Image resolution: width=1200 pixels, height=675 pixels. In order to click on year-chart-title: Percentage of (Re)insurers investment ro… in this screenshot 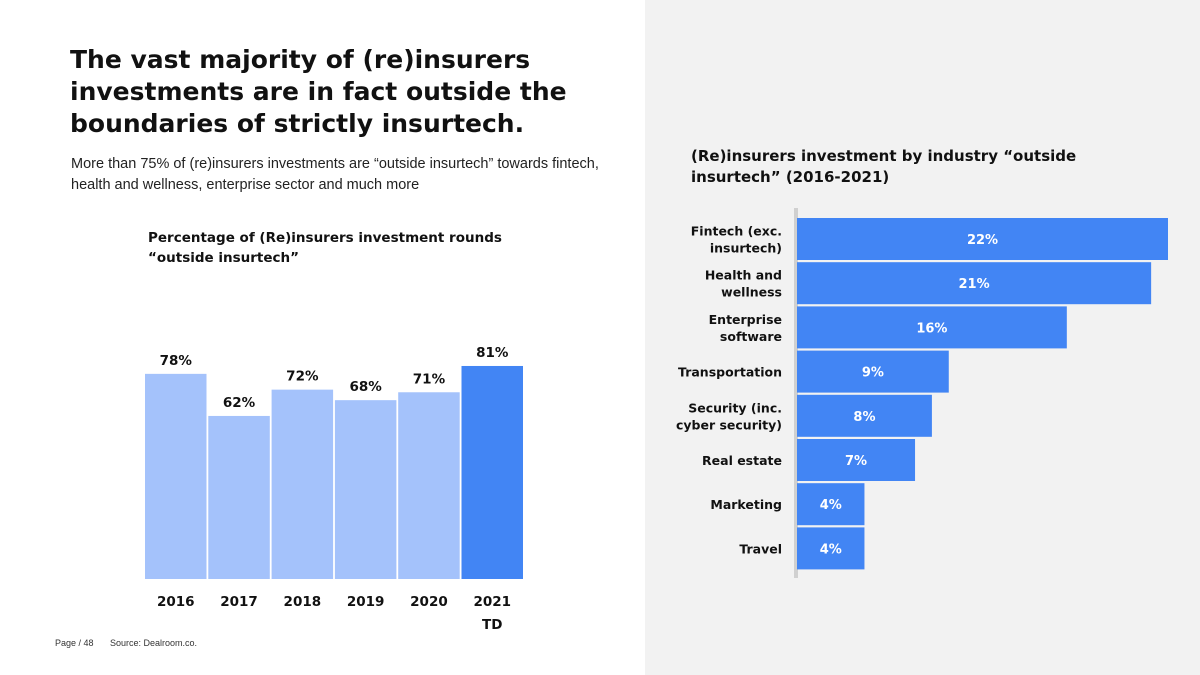, I will do `click(325, 248)`.